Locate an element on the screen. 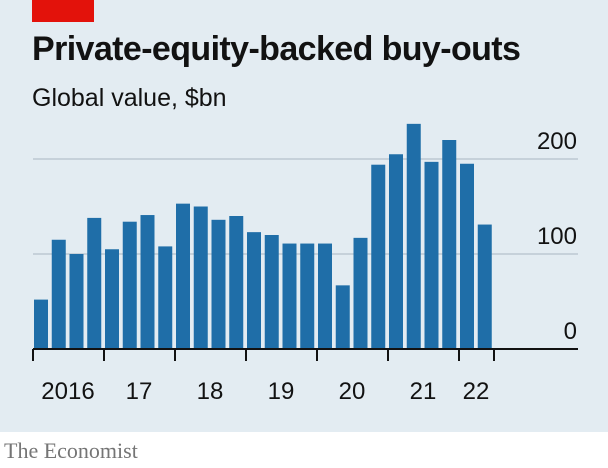  x-axis-labels: 2016 17 18 19 20 21 22 is located at coordinates (265, 391).